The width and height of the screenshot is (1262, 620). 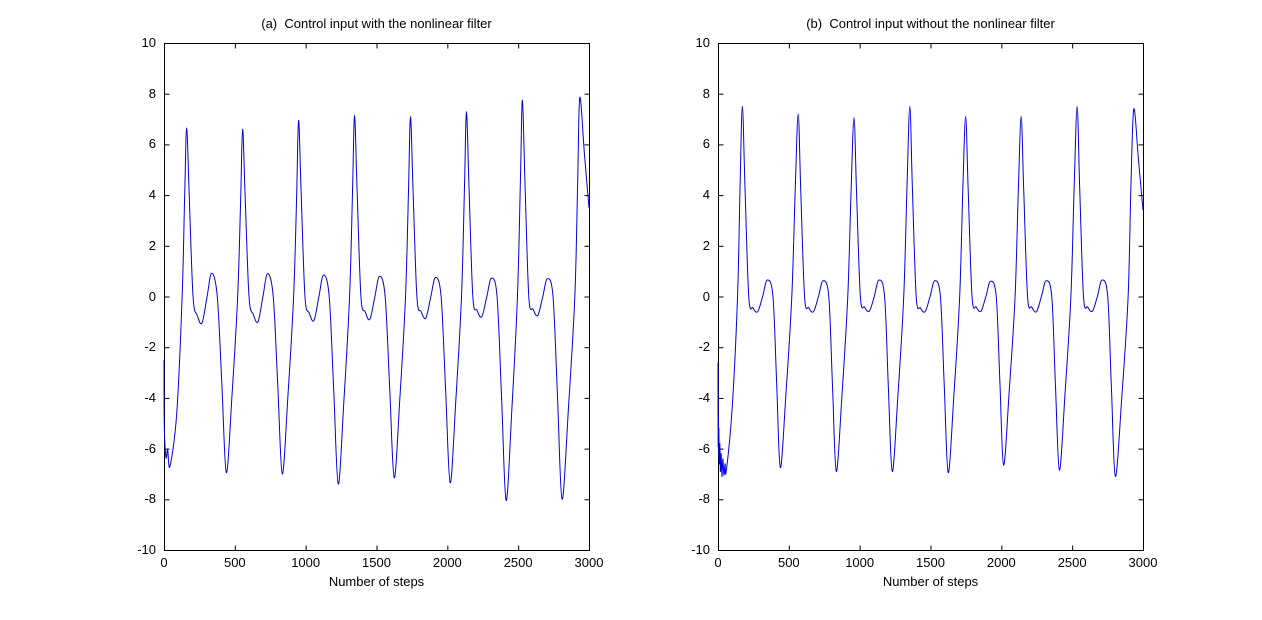 What do you see at coordinates (376, 581) in the screenshot?
I see `subplot-a-xlabel: Number of steps` at bounding box center [376, 581].